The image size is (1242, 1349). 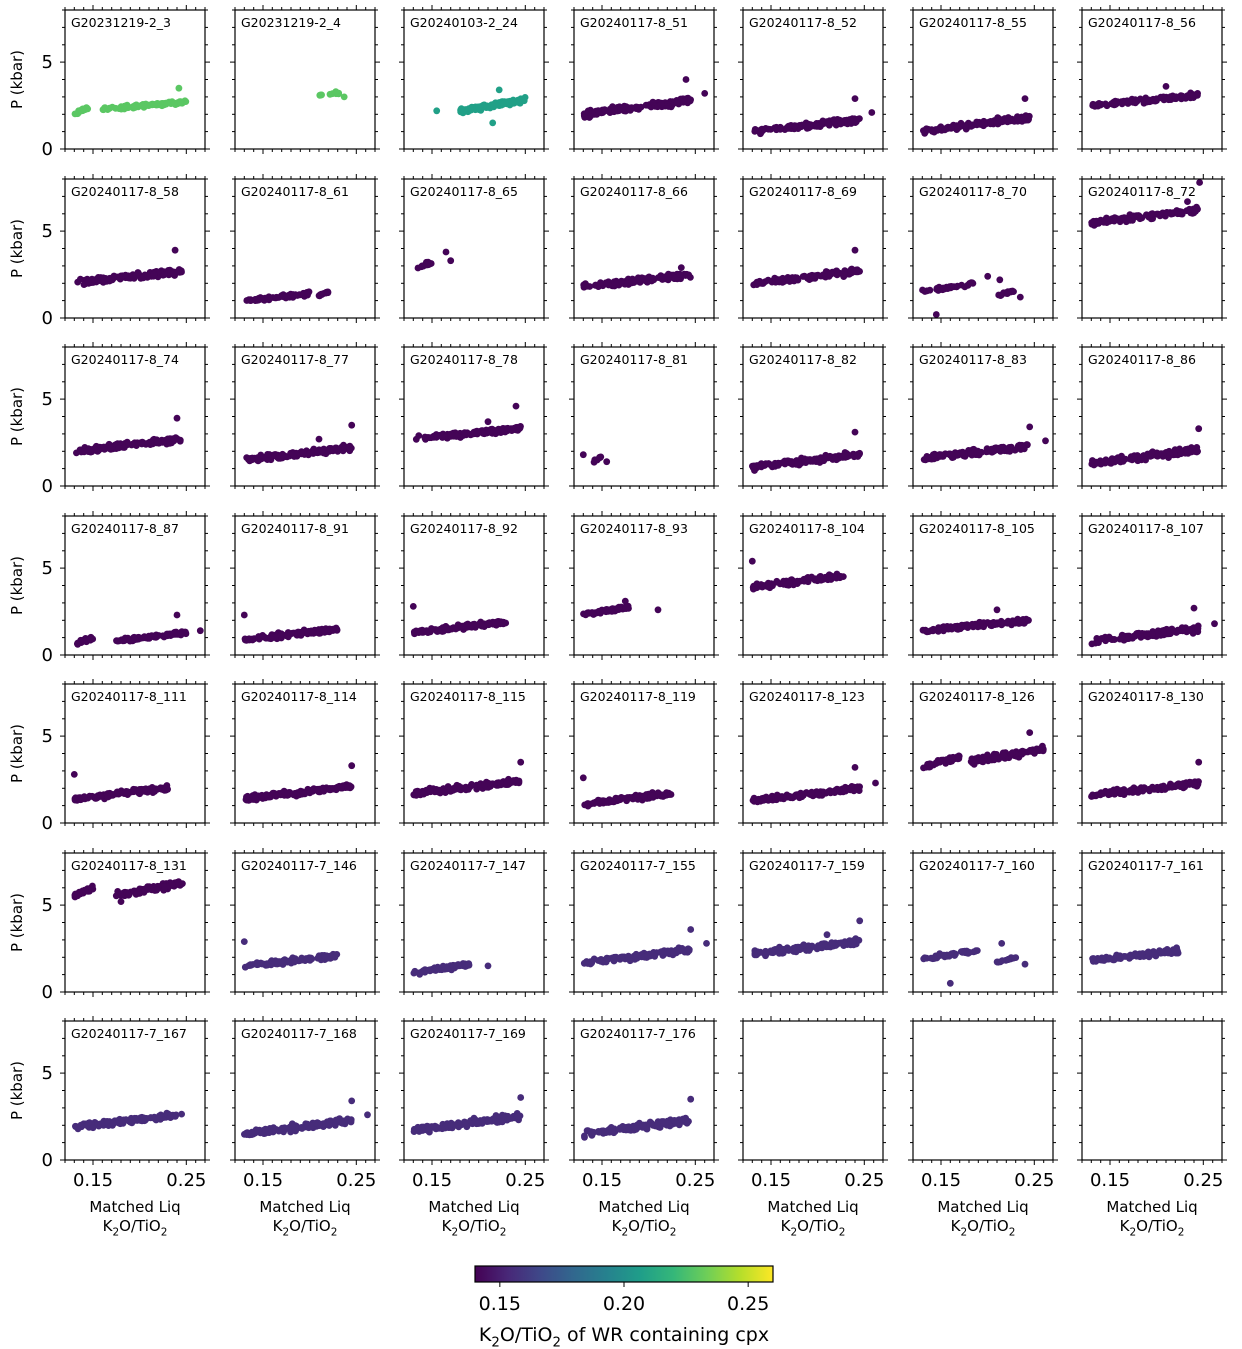 What do you see at coordinates (644, 585) in the screenshot?
I see `panel: G20240117-8_93` at bounding box center [644, 585].